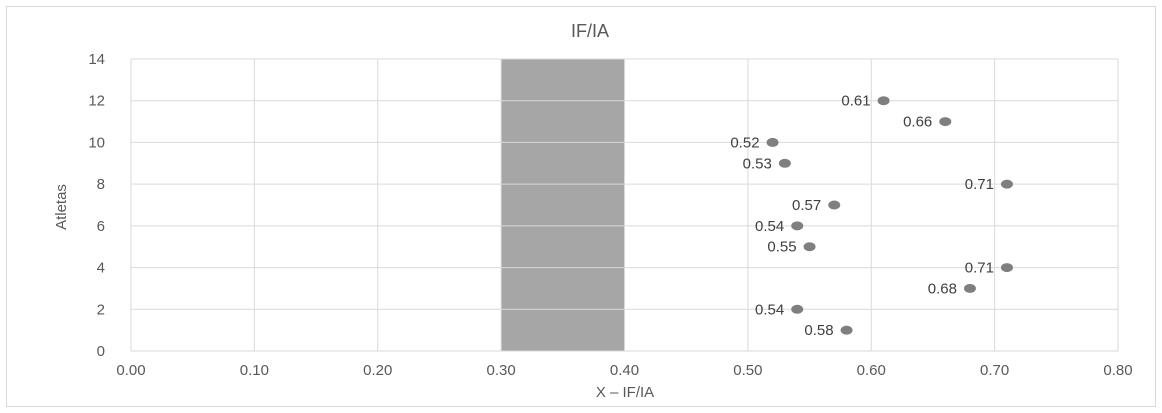 Image resolution: width=1162 pixels, height=413 pixels. Describe the element at coordinates (942, 288) in the screenshot. I see `data-label: 0.68` at that location.